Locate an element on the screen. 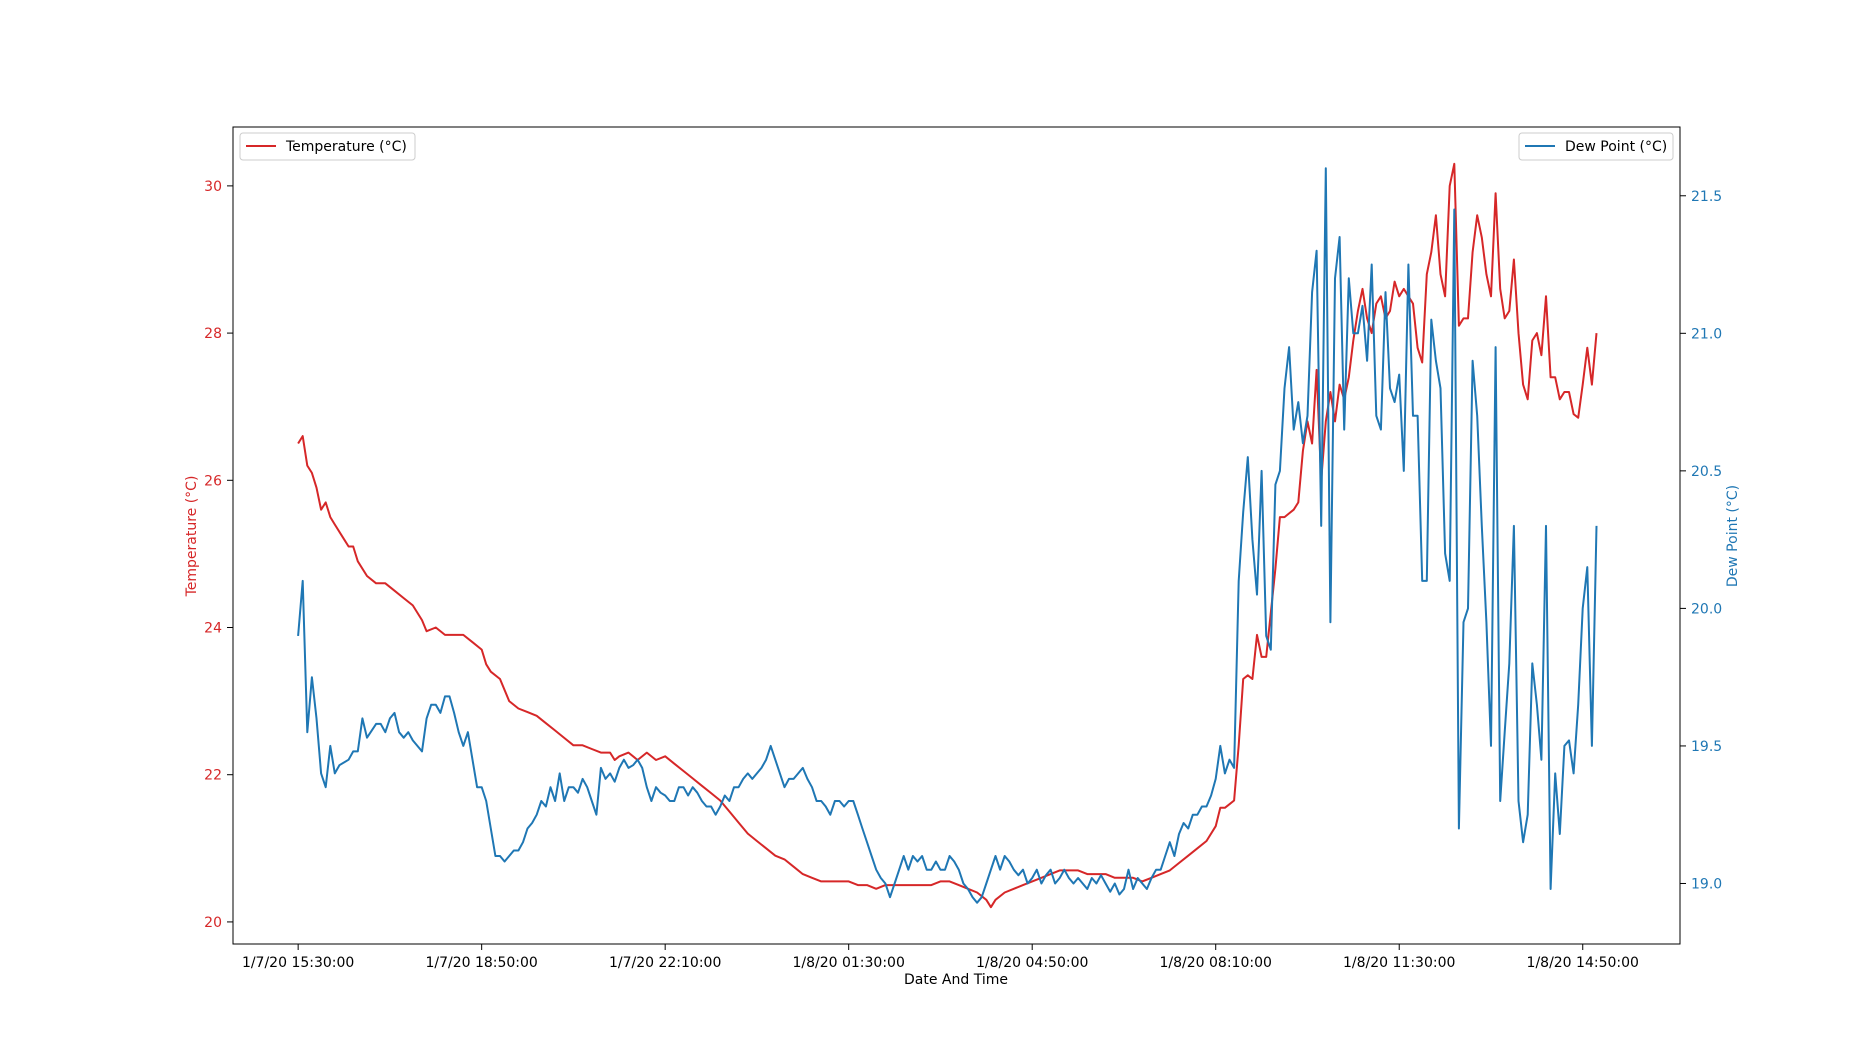 The height and width of the screenshot is (1050, 1850). y-left-tick-label: 20 is located at coordinates (213, 923).